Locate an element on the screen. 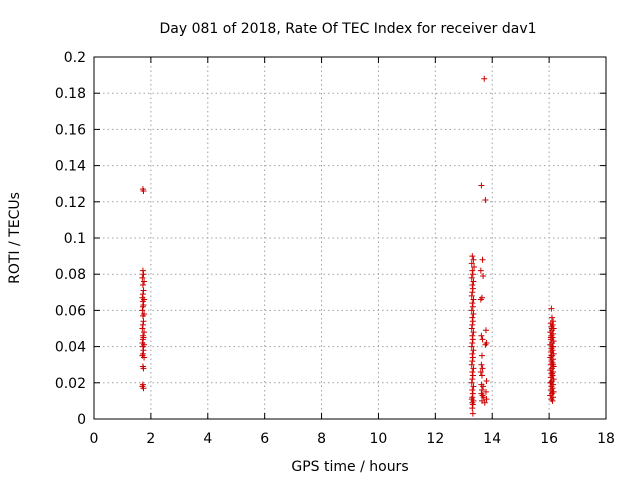 The image size is (640, 480). y-tick-label: 0.18 is located at coordinates (70, 94).